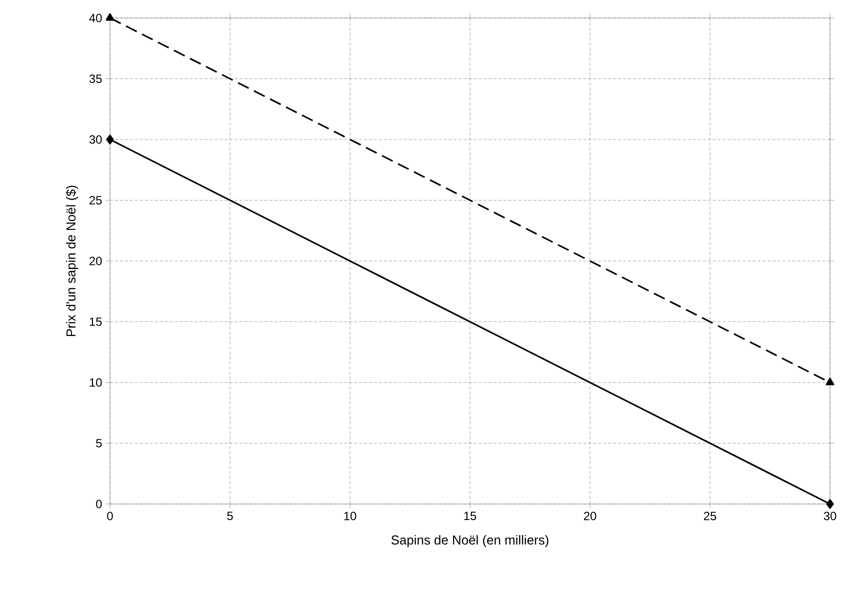 This screenshot has width=850, height=599. What do you see at coordinates (95, 18) in the screenshot?
I see `y-tick-label: 40` at bounding box center [95, 18].